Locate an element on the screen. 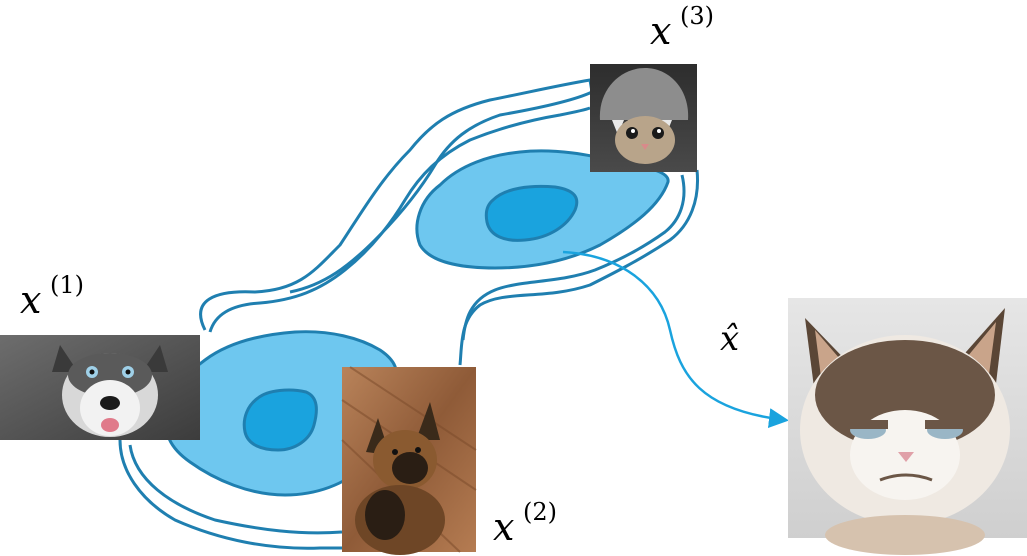 The height and width of the screenshot is (556, 1027). svg-text: (1) is located at coordinates (67, 285).